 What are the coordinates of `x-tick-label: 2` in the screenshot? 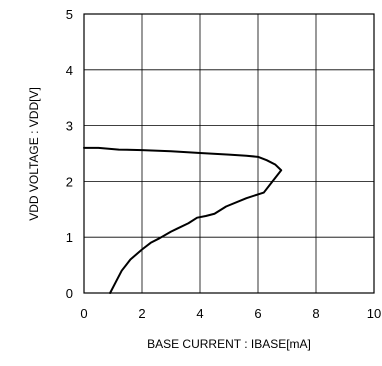 It's located at (141, 313).